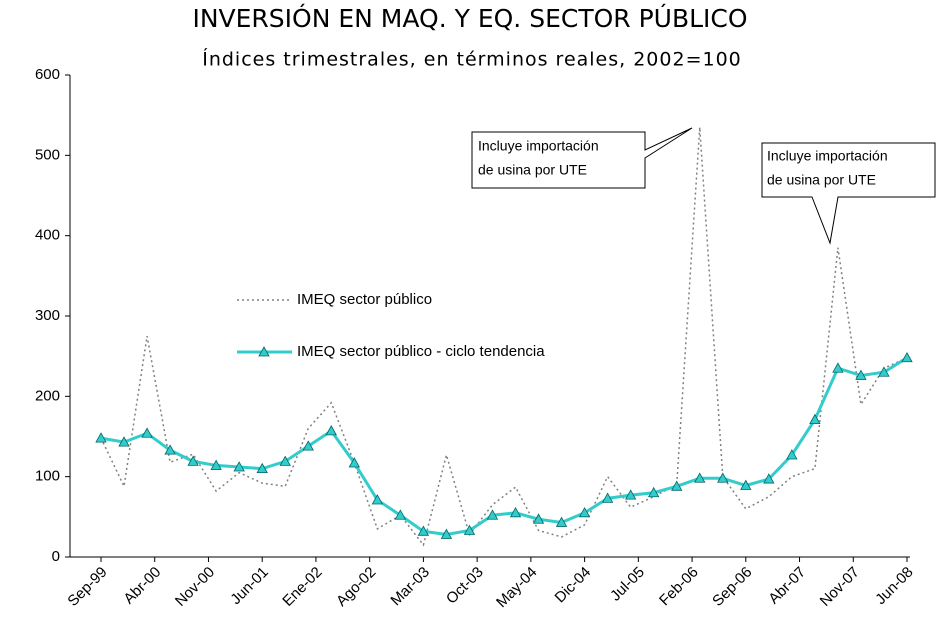  I want to click on y-tick-label: 100, so click(47, 476).